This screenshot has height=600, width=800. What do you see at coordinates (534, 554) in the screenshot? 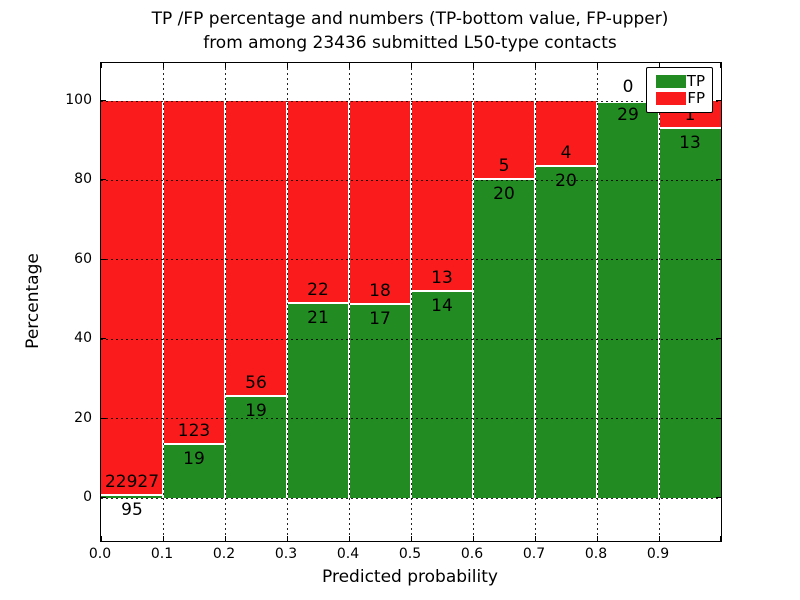
I see `x-tick-label: 0.7` at bounding box center [534, 554].